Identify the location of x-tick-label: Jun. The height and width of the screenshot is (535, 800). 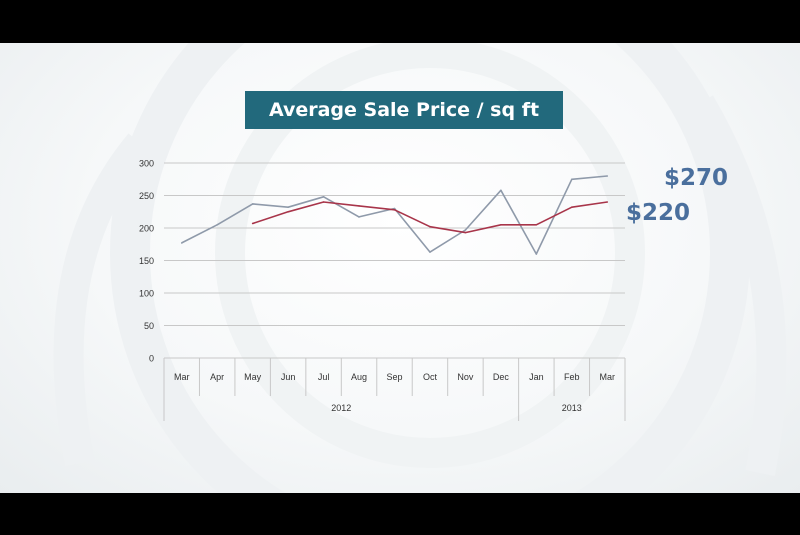
(288, 377).